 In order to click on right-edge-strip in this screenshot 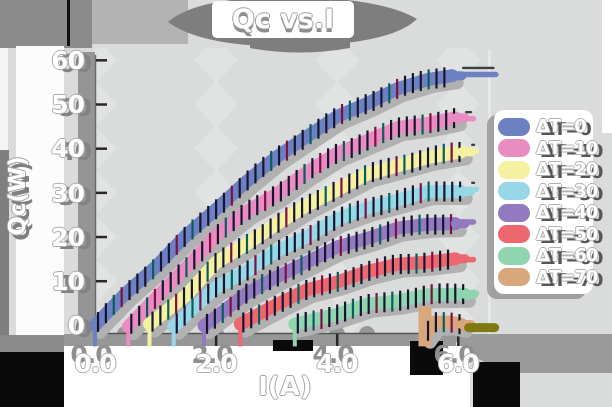, I will do `click(607, 66)`.